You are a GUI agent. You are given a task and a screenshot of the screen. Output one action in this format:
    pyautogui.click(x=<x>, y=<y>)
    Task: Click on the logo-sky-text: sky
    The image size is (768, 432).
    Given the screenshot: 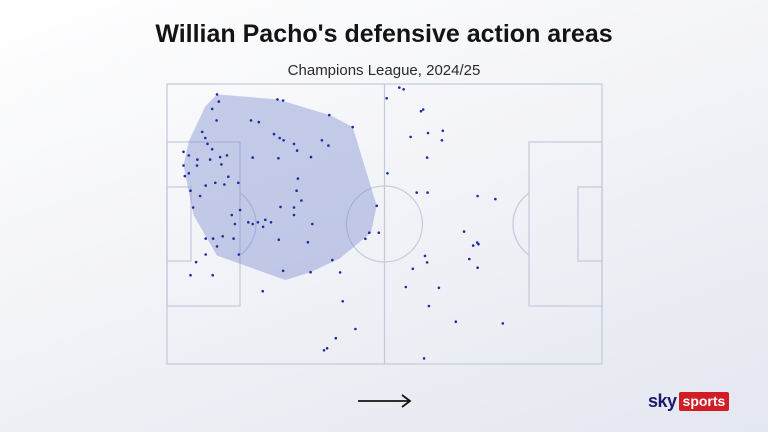 What is the action you would take?
    pyautogui.click(x=662, y=401)
    